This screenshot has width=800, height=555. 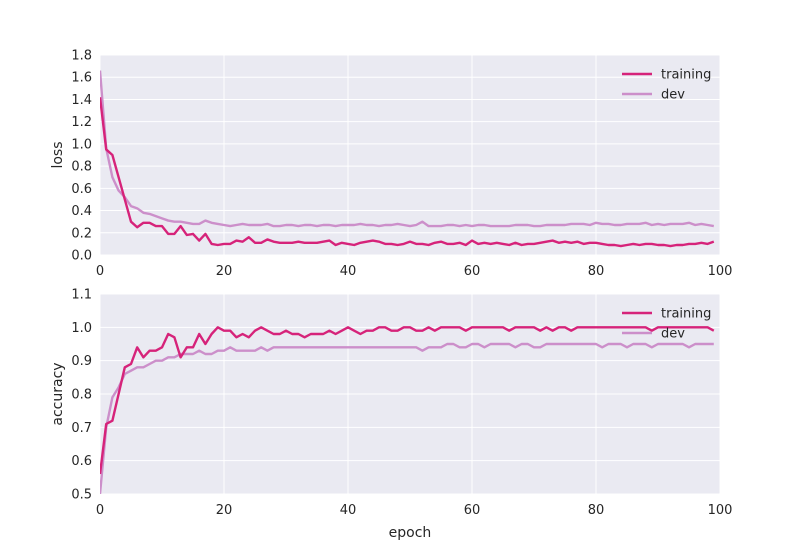 I want to click on y-axis-label-accuracy: accuracy, so click(x=58, y=393).